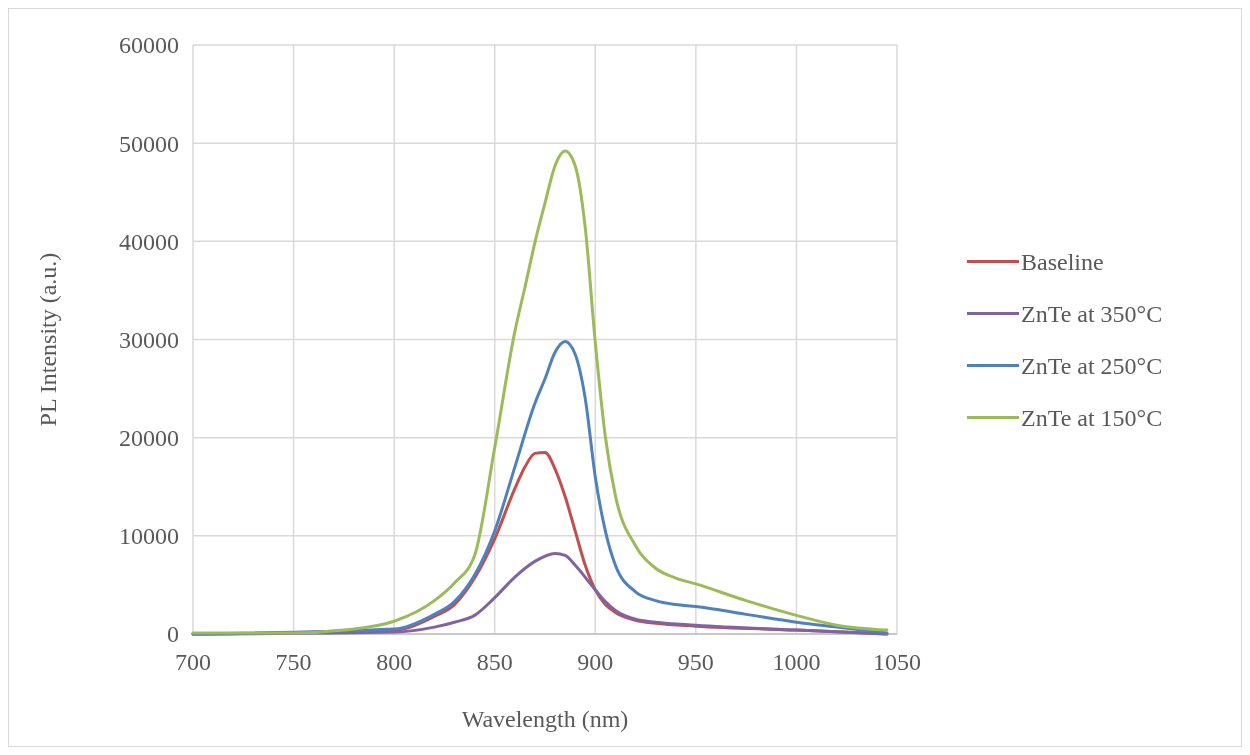  I want to click on y-tick-label: 0, so click(173, 634).